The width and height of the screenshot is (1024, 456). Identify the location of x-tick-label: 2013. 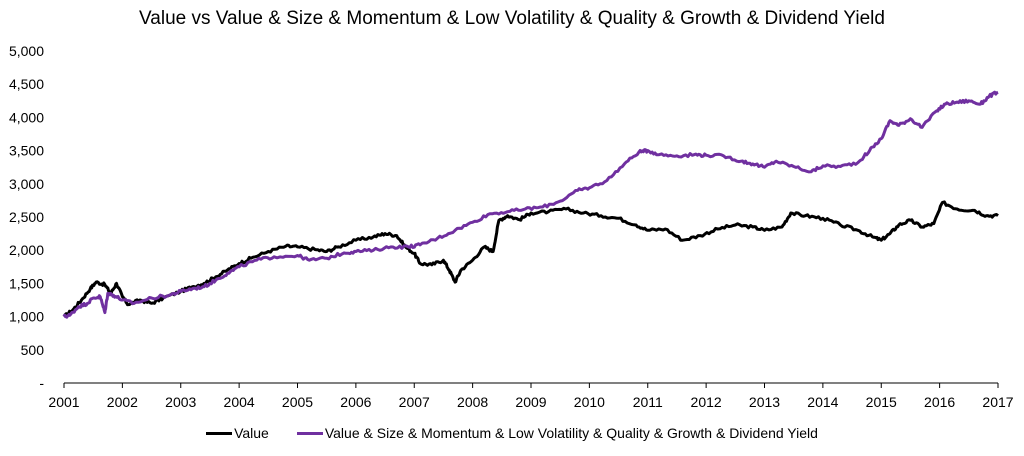
(764, 402).